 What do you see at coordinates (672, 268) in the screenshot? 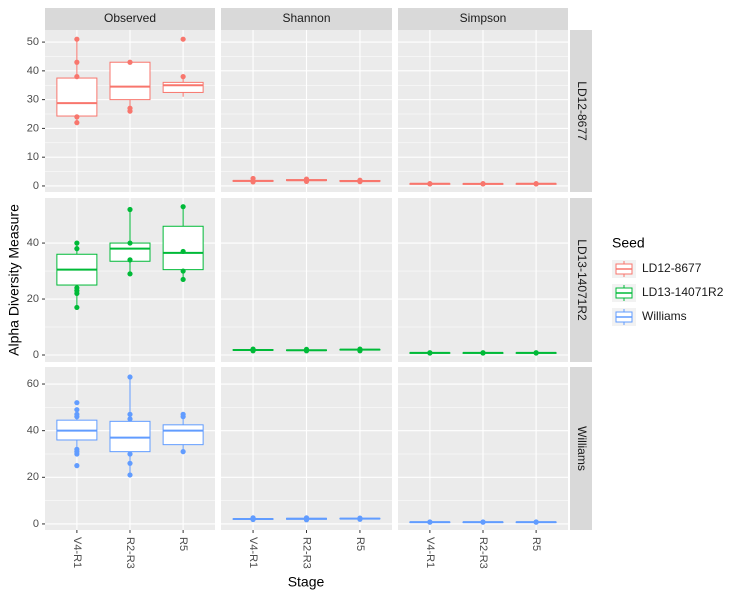
I see `legend-label: LD12-8677` at bounding box center [672, 268].